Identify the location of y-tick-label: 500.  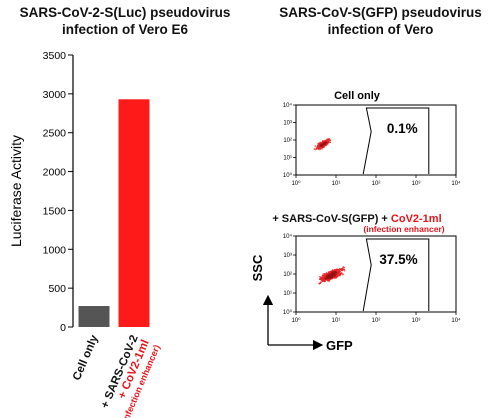
(57, 289).